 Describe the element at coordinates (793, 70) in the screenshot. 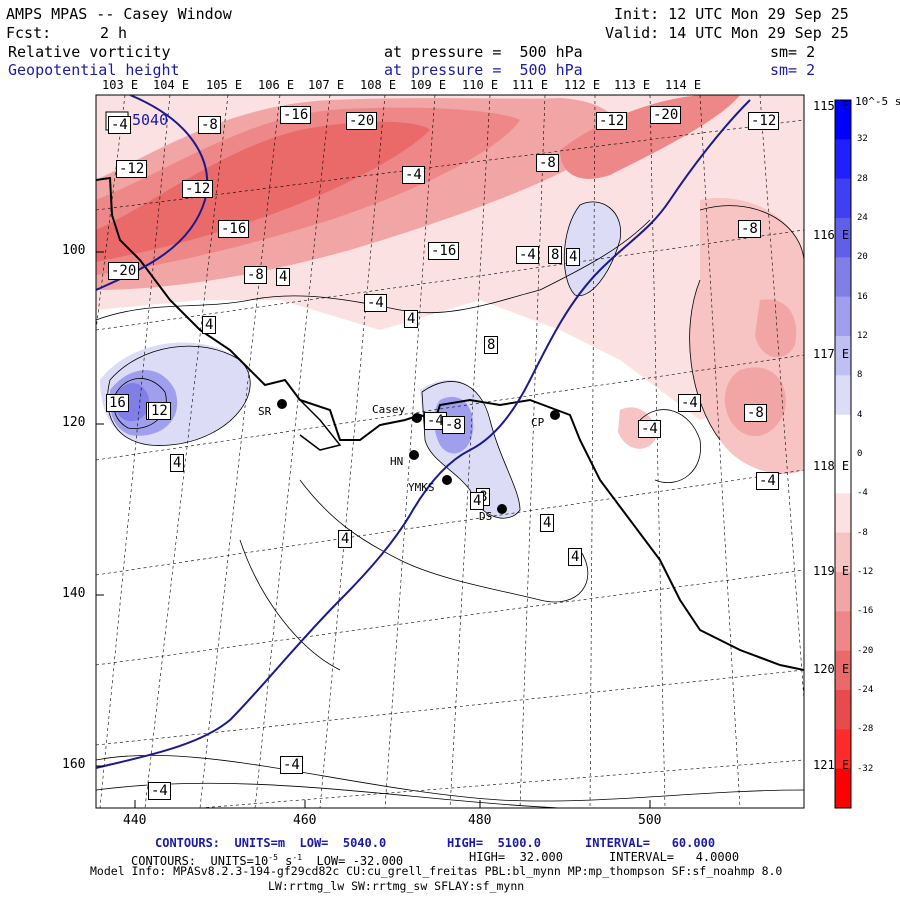

I see `field2-smoothing: sm= 2` at that location.